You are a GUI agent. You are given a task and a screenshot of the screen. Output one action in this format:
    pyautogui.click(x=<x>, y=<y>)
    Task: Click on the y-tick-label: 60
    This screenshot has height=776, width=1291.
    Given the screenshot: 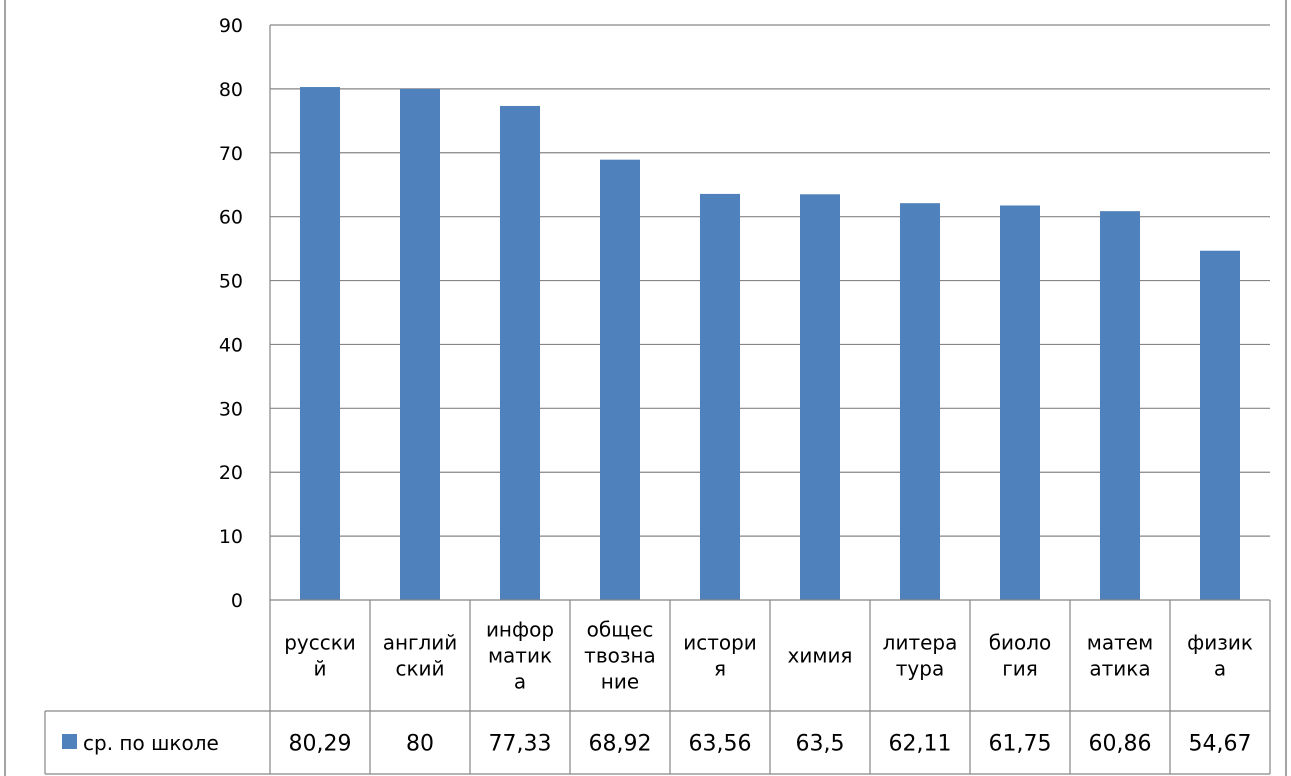 What is the action you would take?
    pyautogui.click(x=231, y=218)
    